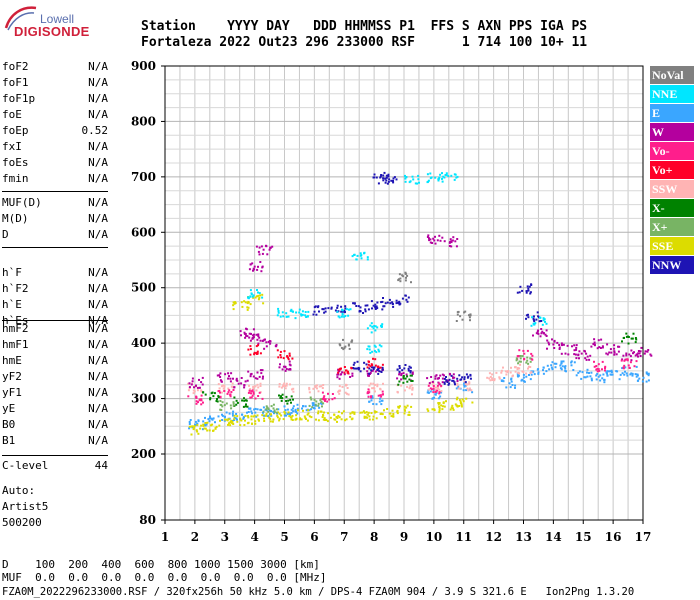  I want to click on param-row-clevel: C-level 44, so click(55, 467).